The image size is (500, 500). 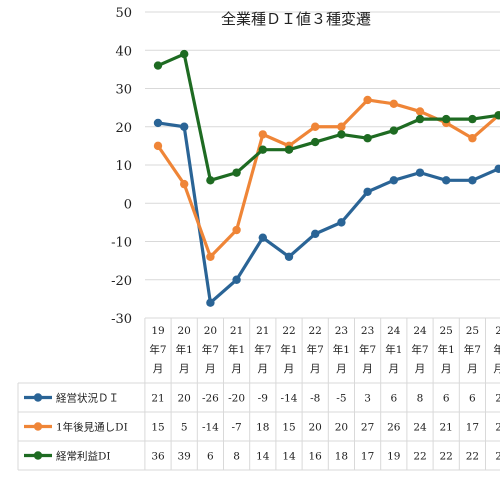 I want to click on table-cell: -5, so click(x=341, y=399).